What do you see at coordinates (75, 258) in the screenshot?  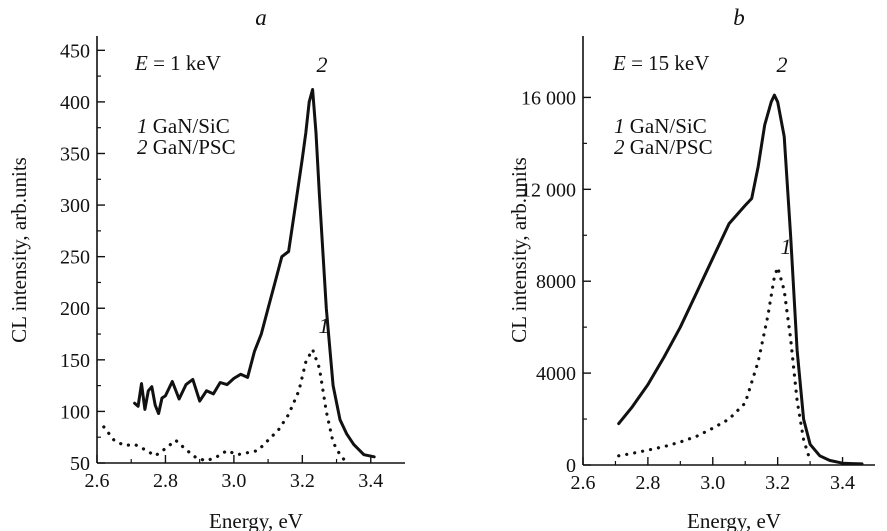 I see `y-tick-label: 250` at bounding box center [75, 258].